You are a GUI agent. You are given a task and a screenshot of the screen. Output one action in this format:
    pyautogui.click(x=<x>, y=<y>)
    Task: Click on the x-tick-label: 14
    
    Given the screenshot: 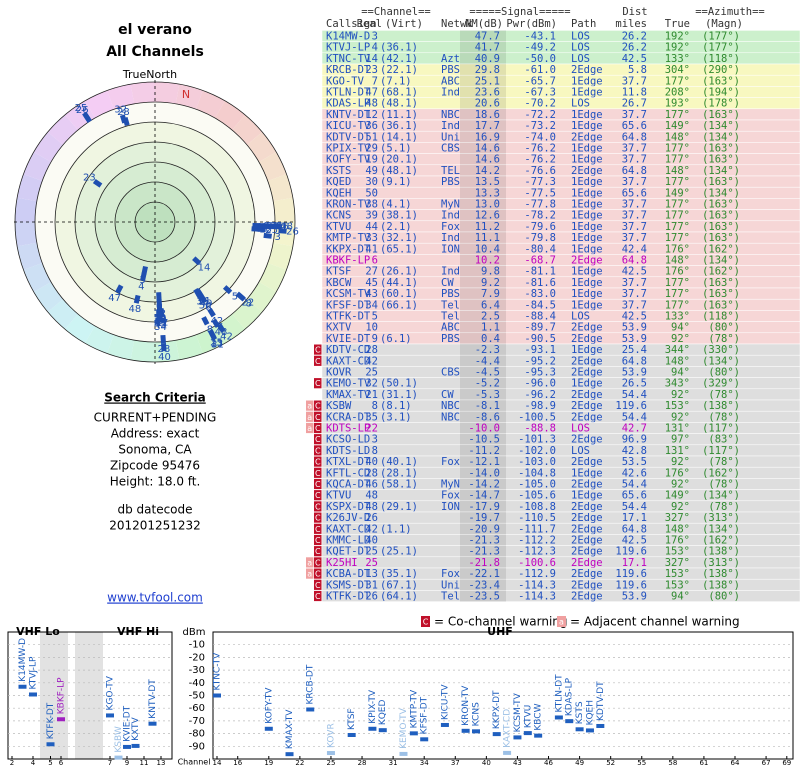 What is the action you would take?
    pyautogui.click(x=217, y=763)
    